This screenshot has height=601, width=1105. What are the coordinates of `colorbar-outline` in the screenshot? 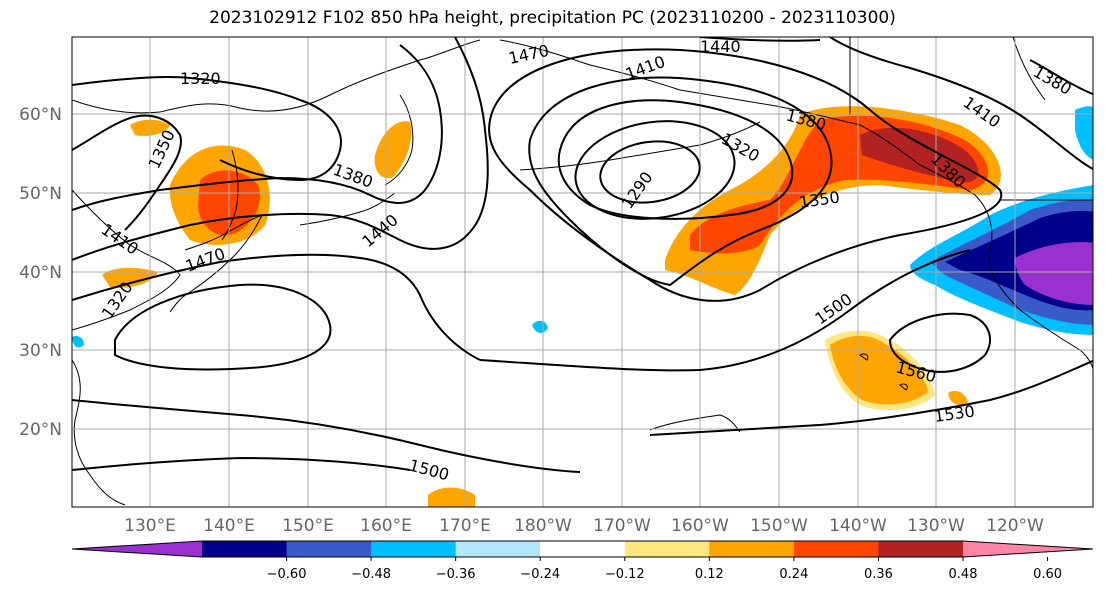 It's located at (582, 549).